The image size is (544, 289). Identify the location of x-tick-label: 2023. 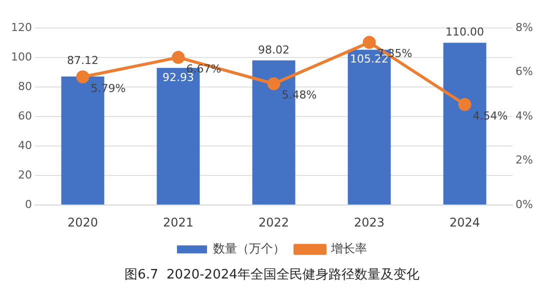
(369, 222).